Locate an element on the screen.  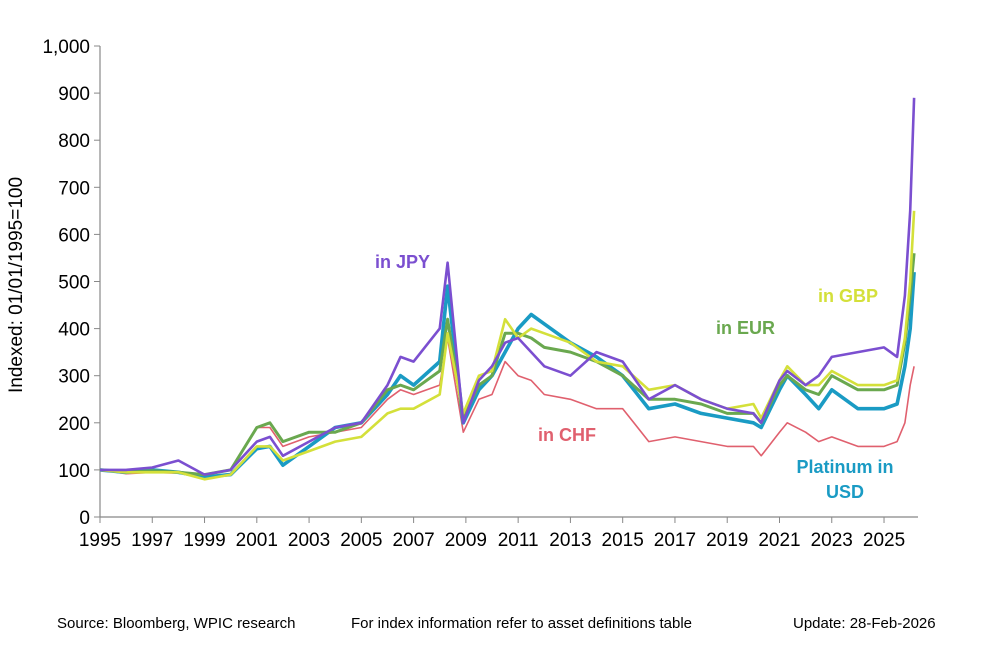
y-tick-label: 1,000 is located at coordinates (66, 47).